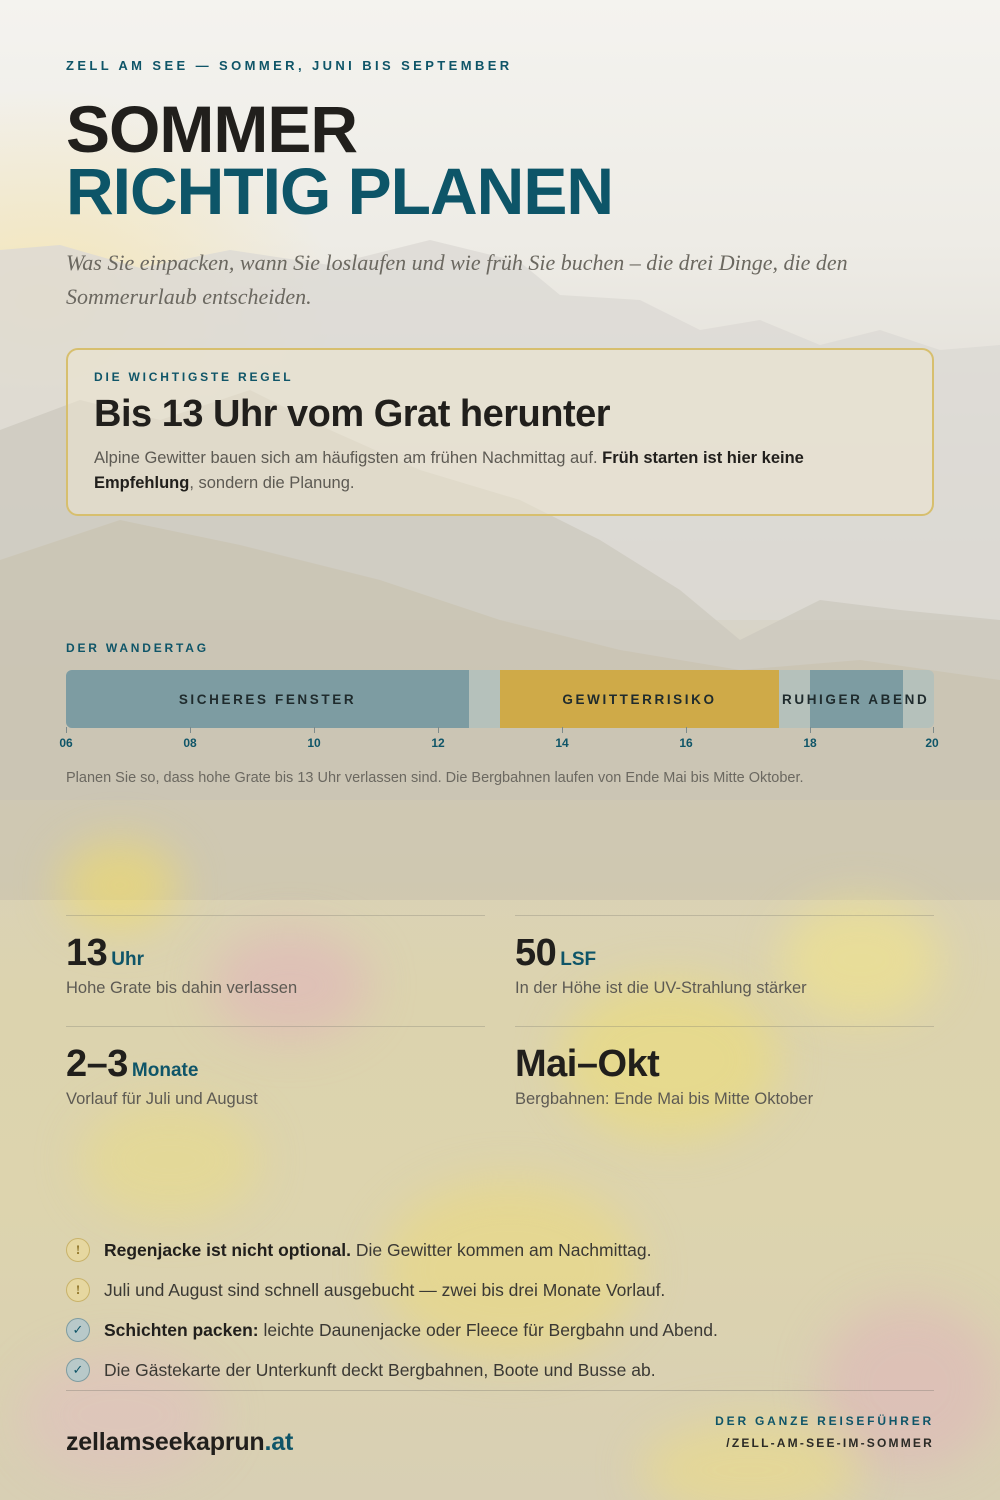  I want to click on storm-risk-segment: GEWITTERRISIKO, so click(639, 699).